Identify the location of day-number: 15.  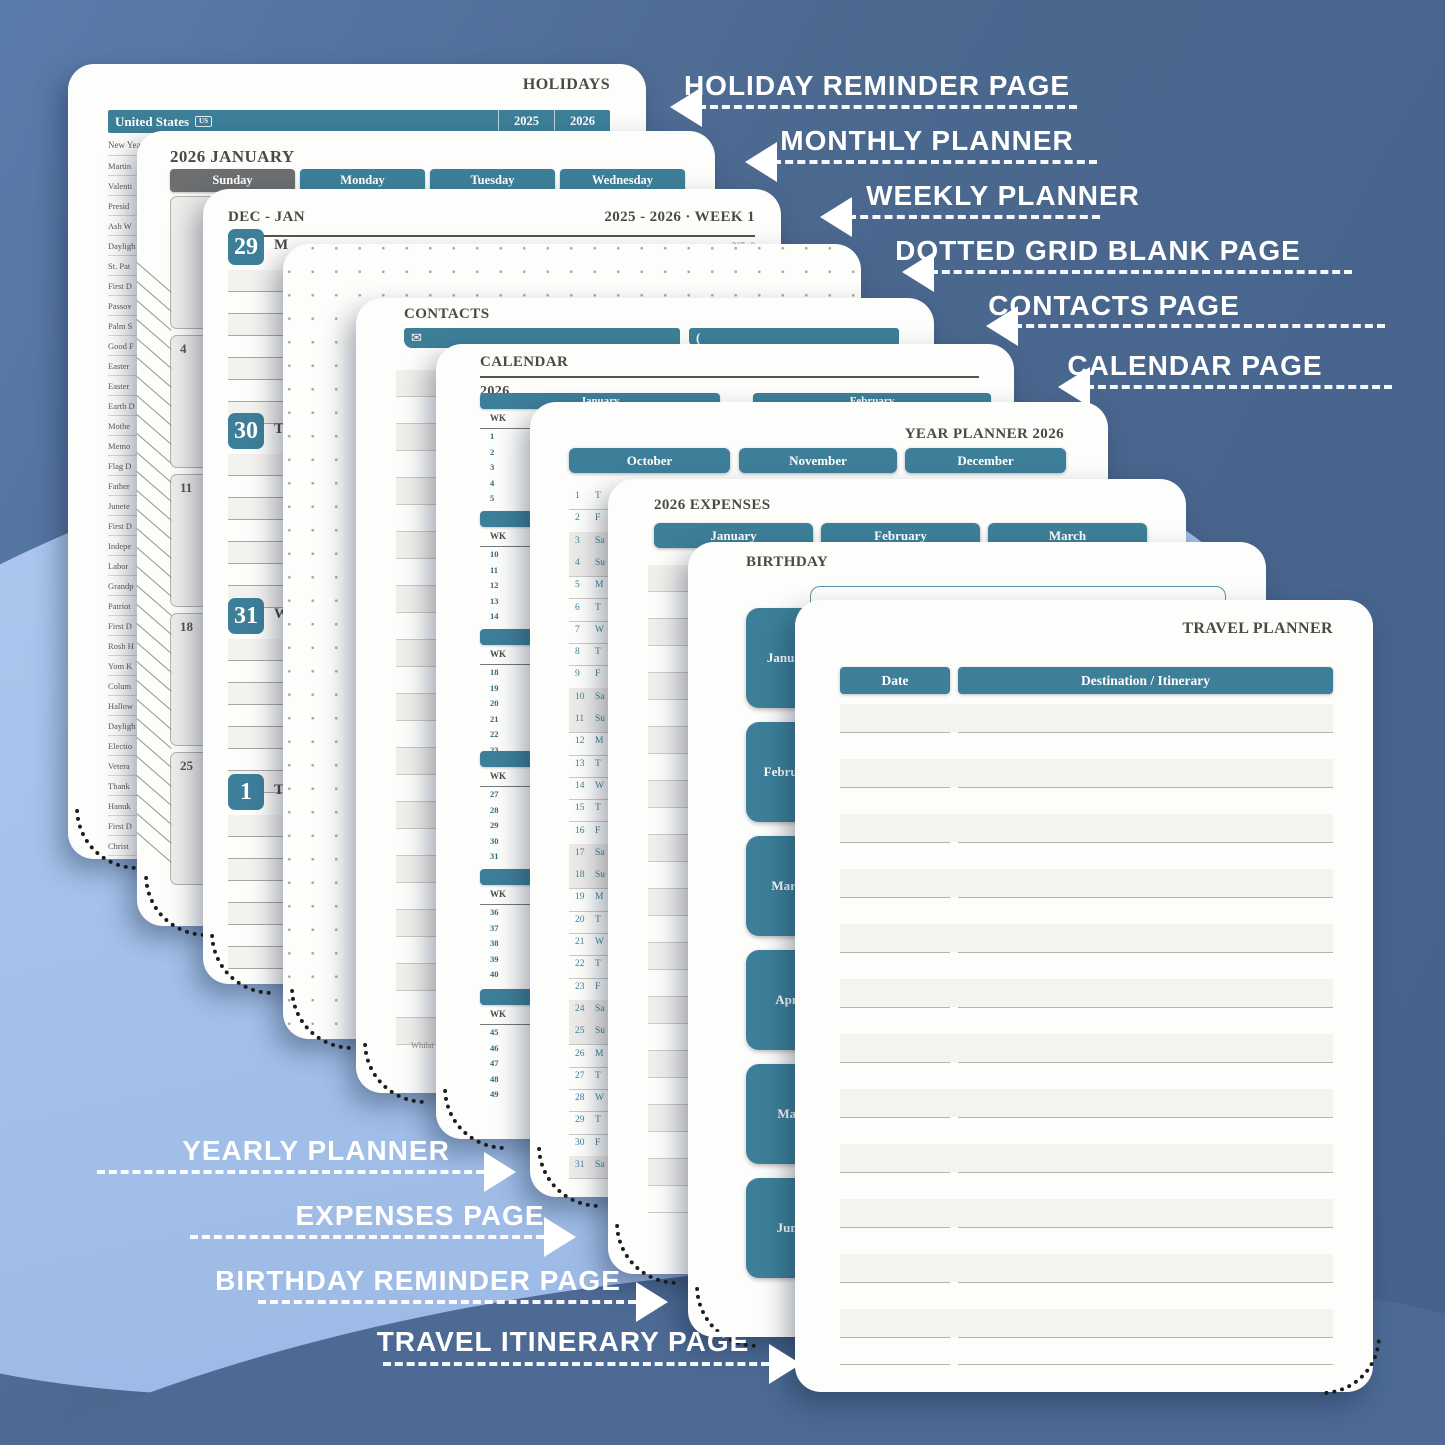
(580, 808).